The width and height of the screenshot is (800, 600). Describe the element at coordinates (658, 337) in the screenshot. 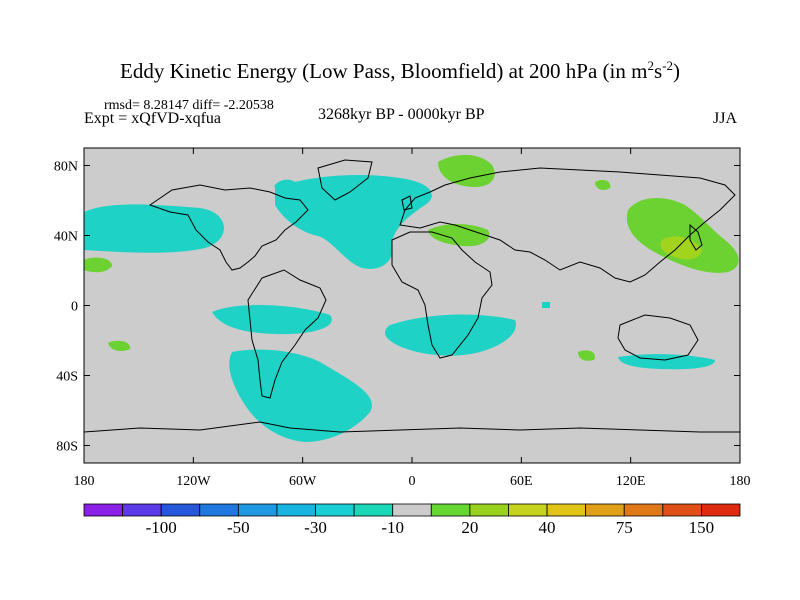

I see `australia-coast` at that location.